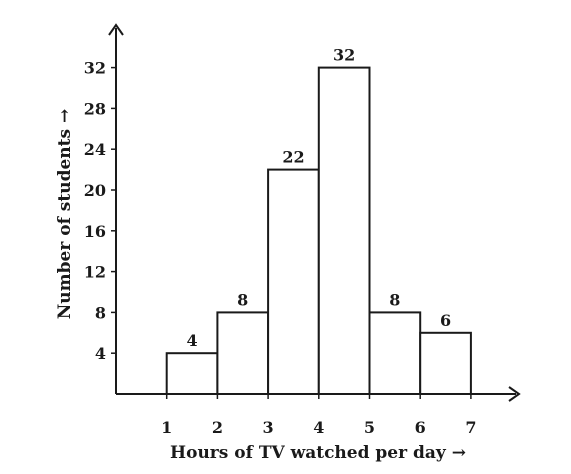  I want to click on x-tick-label: 6, so click(420, 427).